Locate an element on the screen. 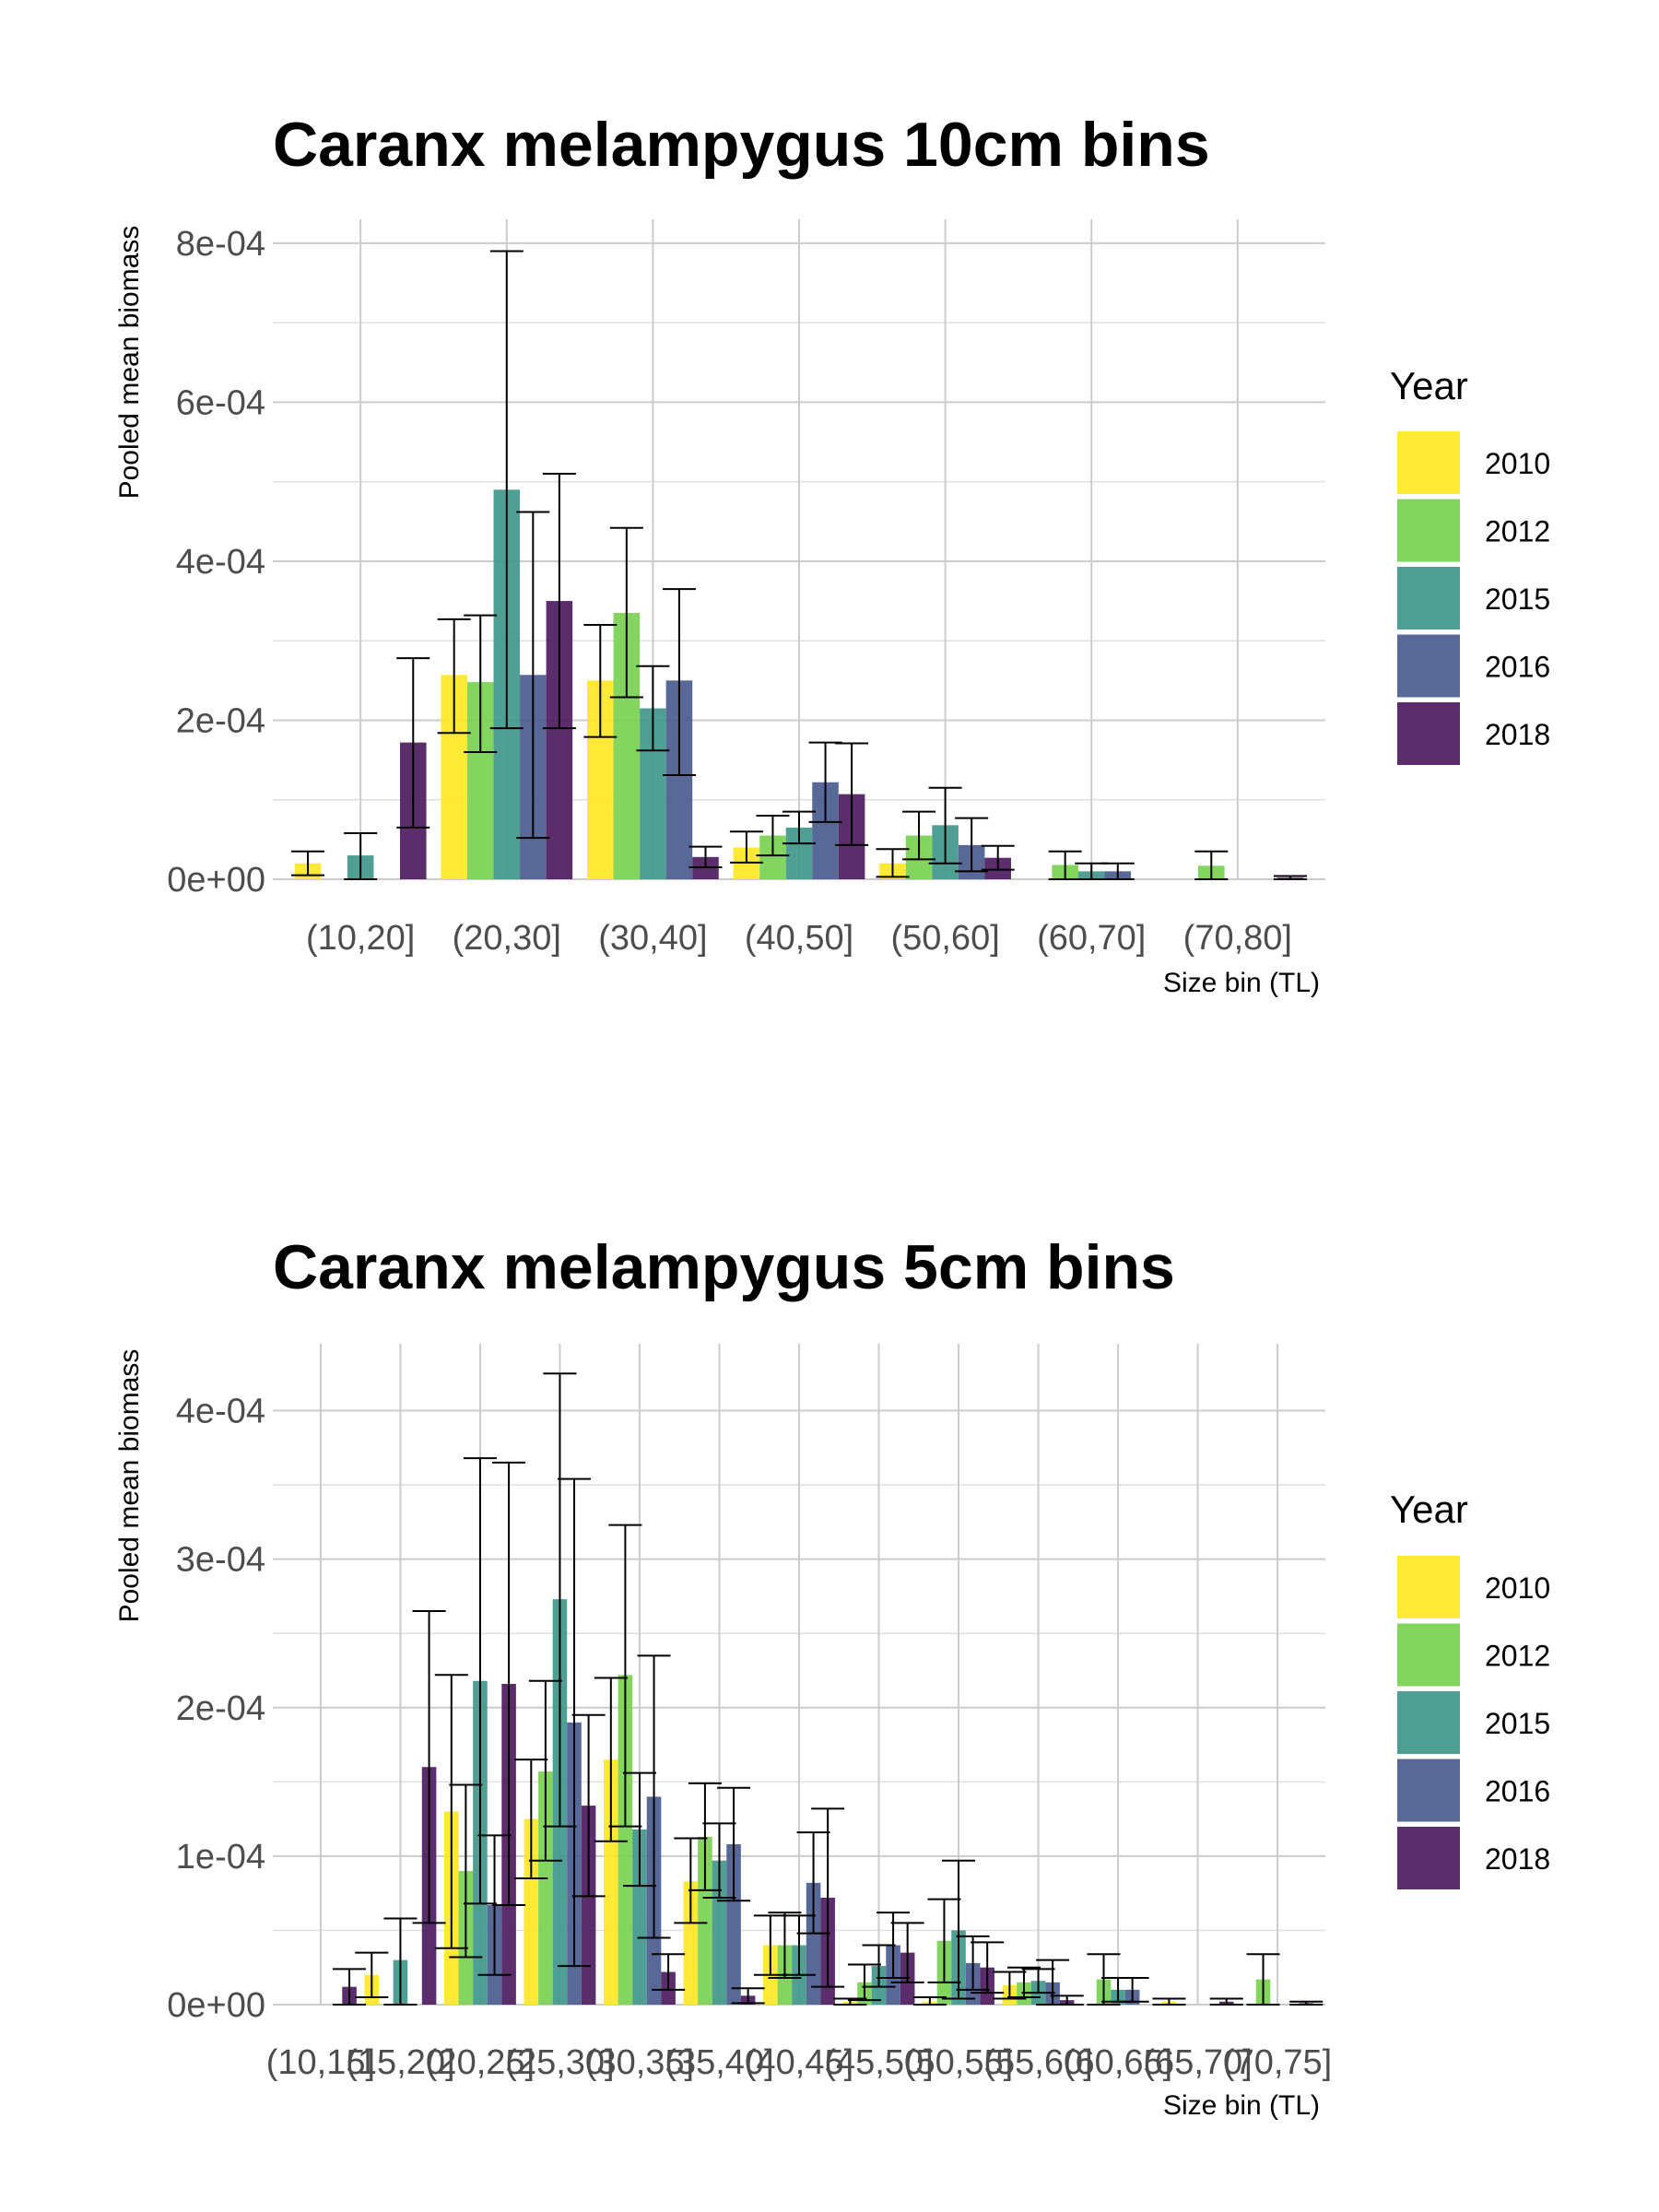 This screenshot has height=2212, width=1659. x-tick-label: (40,50] is located at coordinates (799, 938).